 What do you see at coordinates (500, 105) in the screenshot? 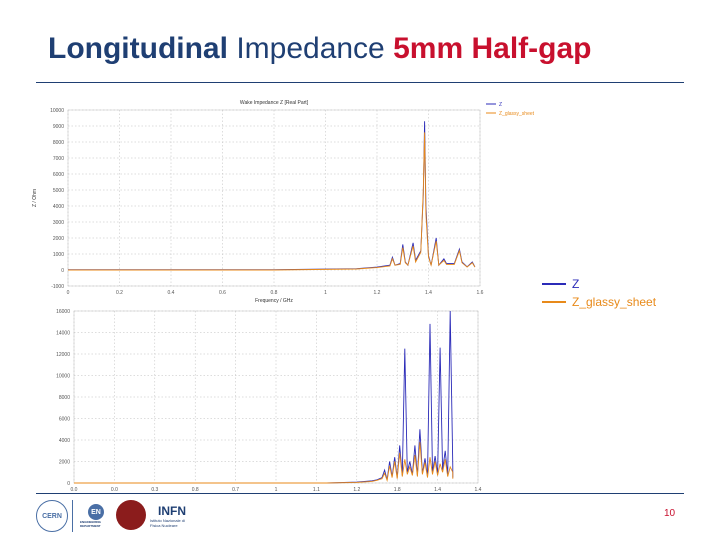
I see `mini-legend-label: Z` at bounding box center [500, 105].